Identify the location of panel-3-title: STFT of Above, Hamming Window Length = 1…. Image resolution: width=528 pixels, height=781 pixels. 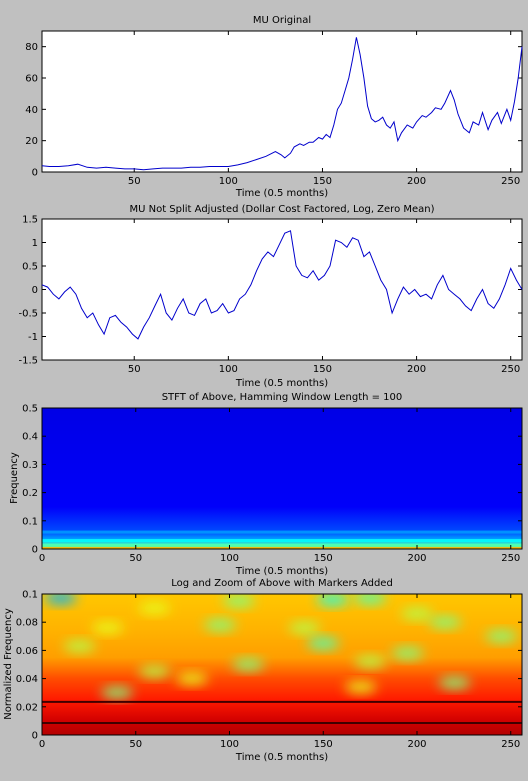
(282, 397).